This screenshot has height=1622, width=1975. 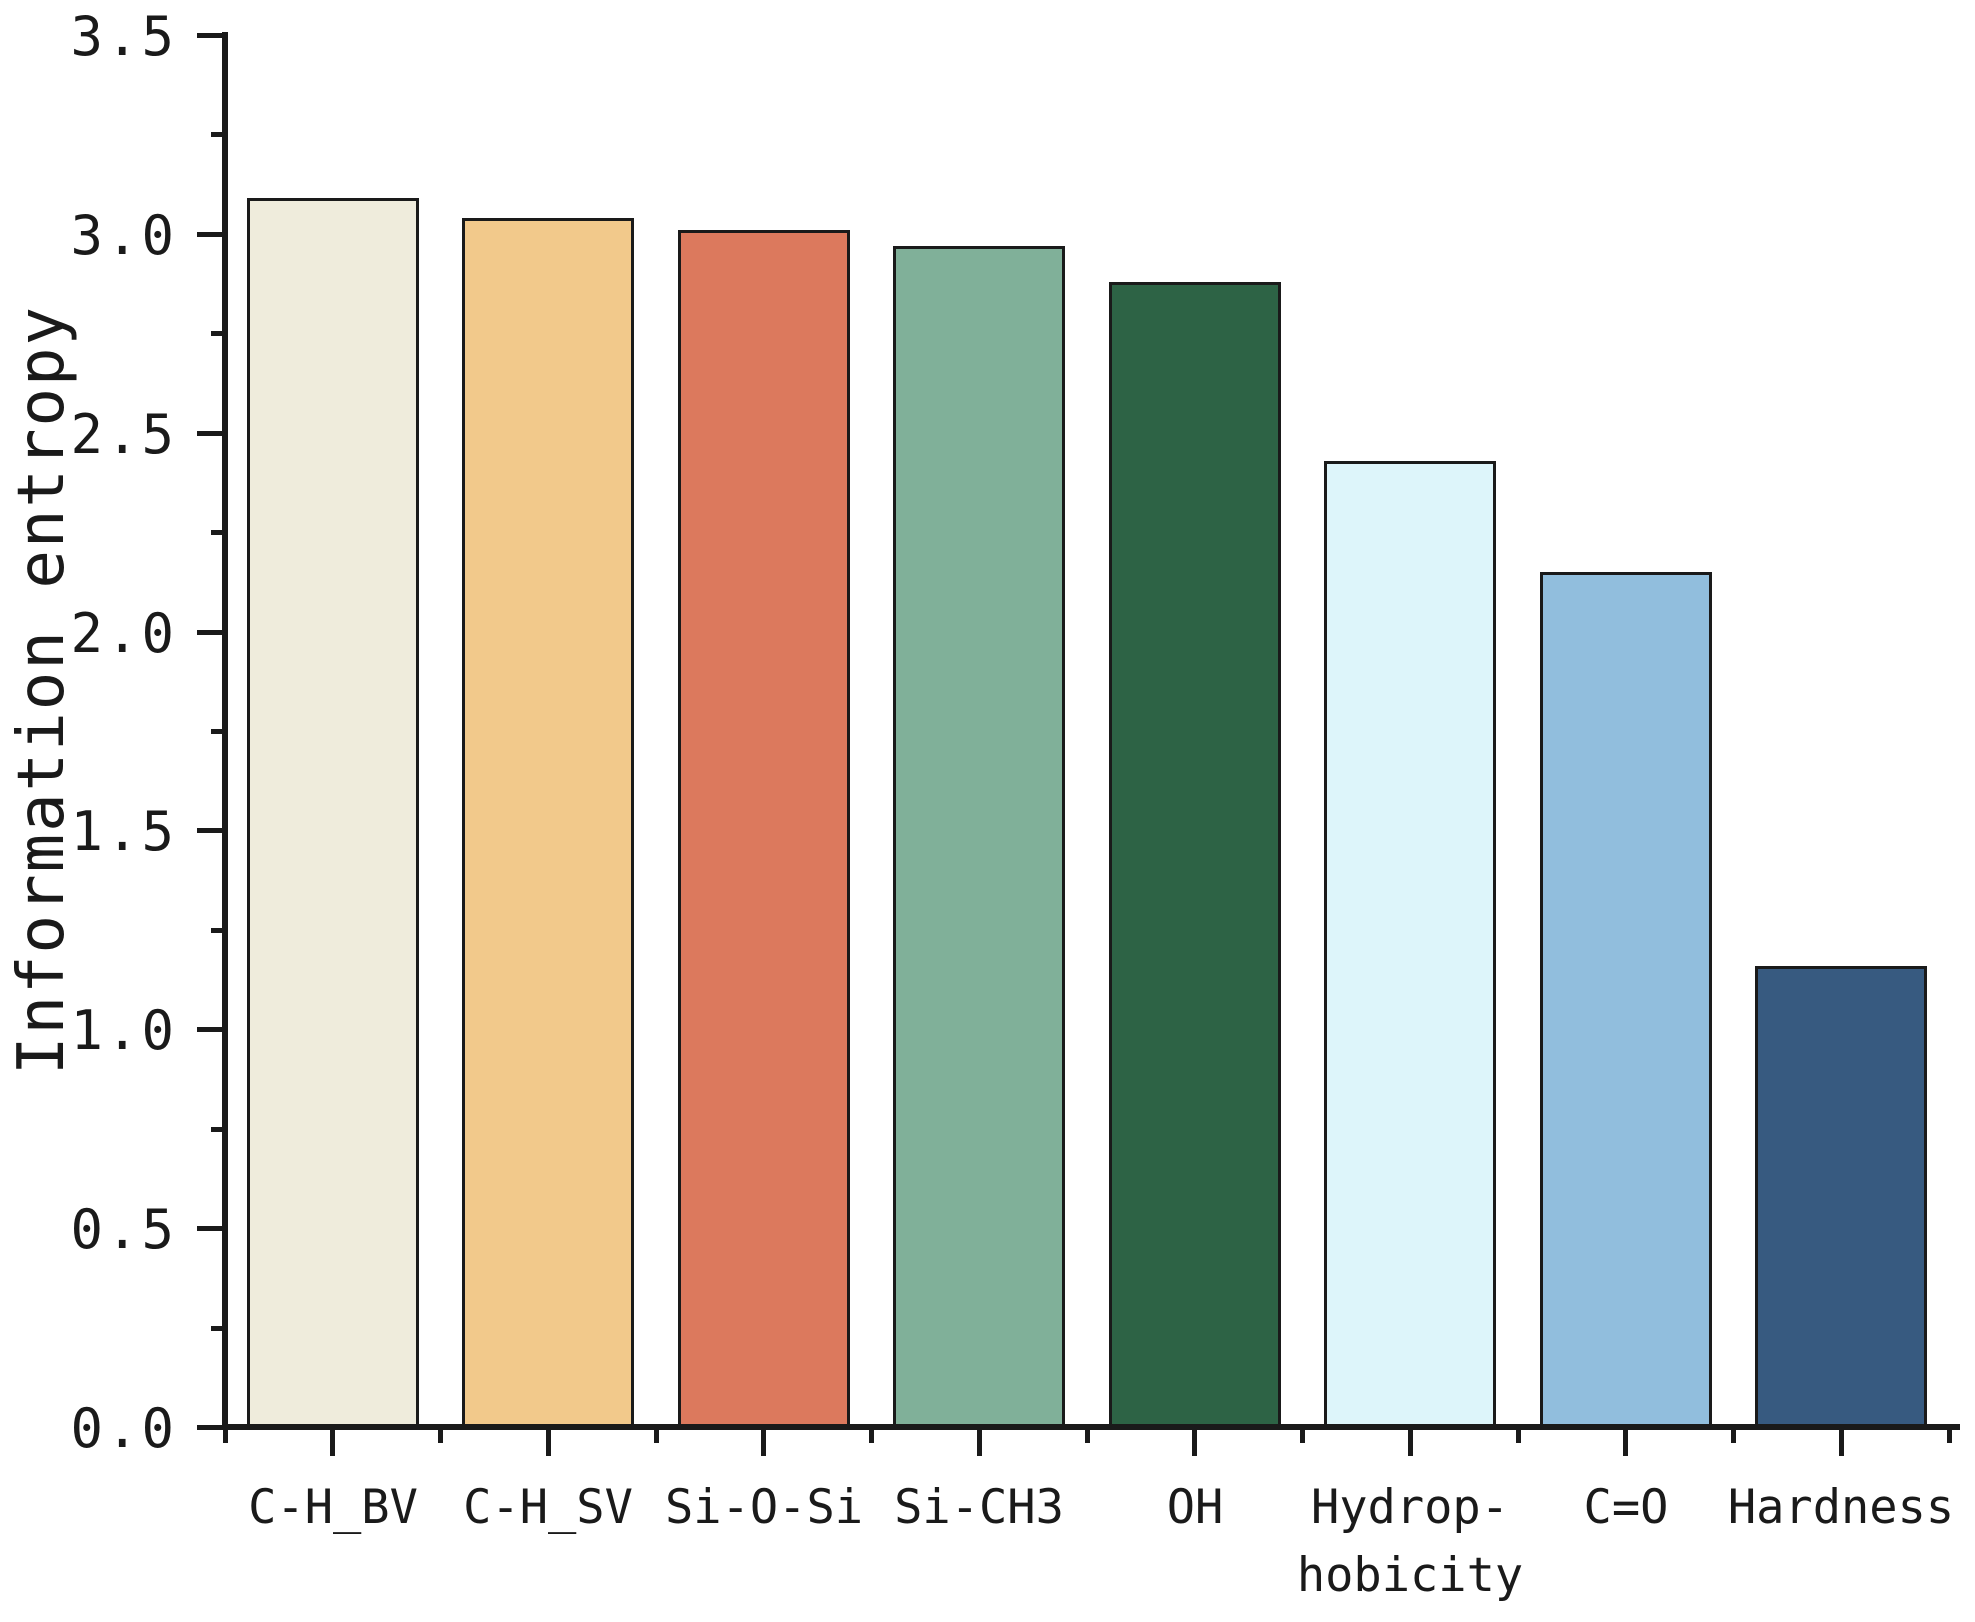 What do you see at coordinates (764, 1507) in the screenshot?
I see `x-tick-label: Si-O-Si` at bounding box center [764, 1507].